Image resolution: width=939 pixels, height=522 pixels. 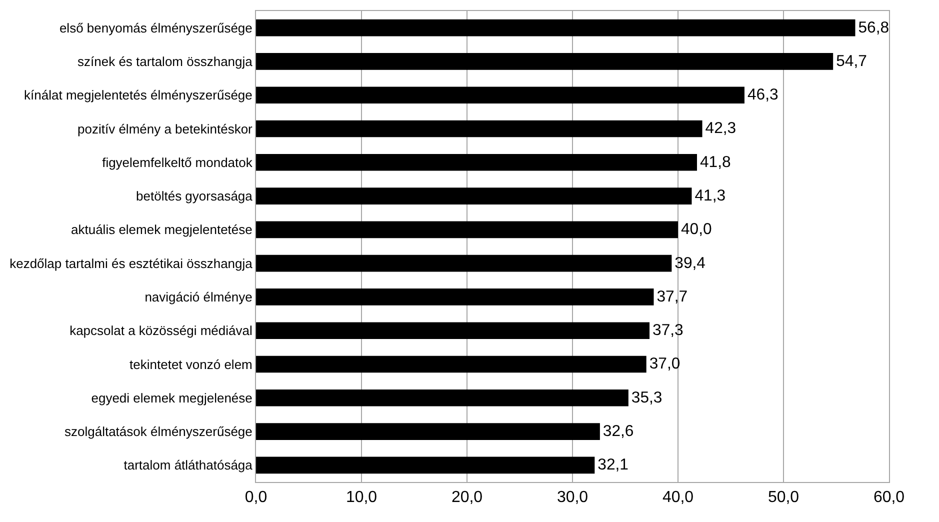 I want to click on y-tick-label: színek és tartalom összhangja, so click(x=166, y=62).